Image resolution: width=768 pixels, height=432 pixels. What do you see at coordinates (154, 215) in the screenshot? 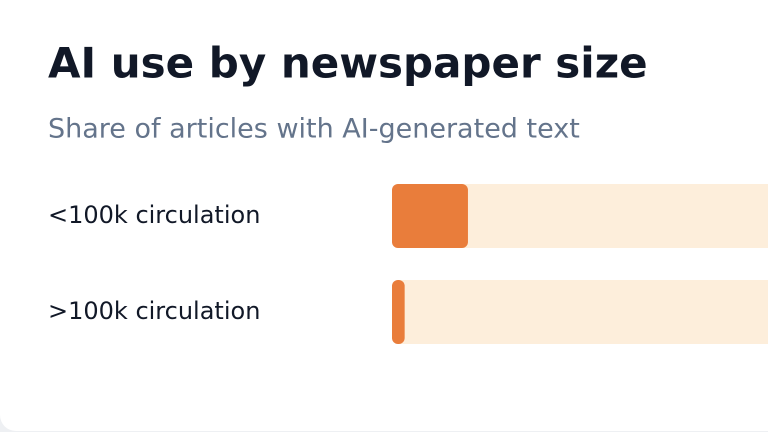
I see `category-label: <100k circulation` at bounding box center [154, 215].